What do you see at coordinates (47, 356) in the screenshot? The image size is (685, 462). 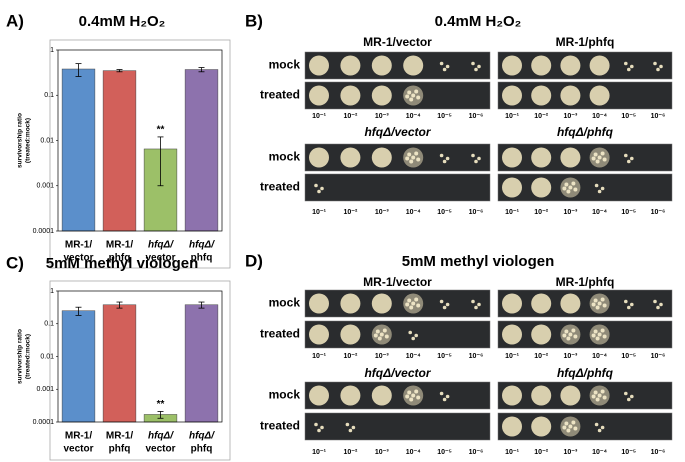 I see `y-tick-label: 0.01` at bounding box center [47, 356].